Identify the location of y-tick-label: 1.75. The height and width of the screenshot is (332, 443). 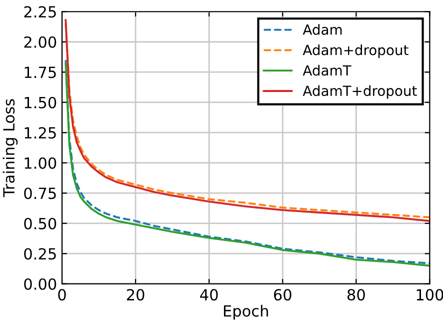
(40, 72).